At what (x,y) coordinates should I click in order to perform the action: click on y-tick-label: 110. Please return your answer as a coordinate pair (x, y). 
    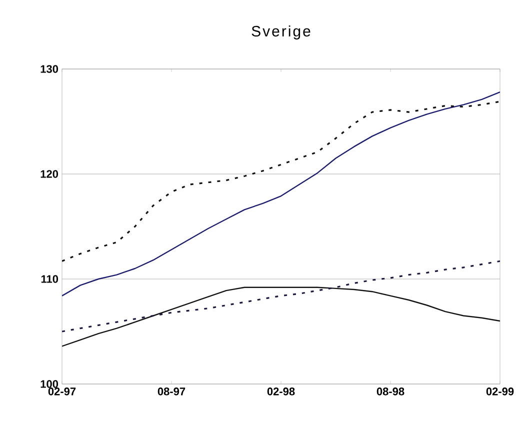
    Looking at the image, I should click on (49, 279).